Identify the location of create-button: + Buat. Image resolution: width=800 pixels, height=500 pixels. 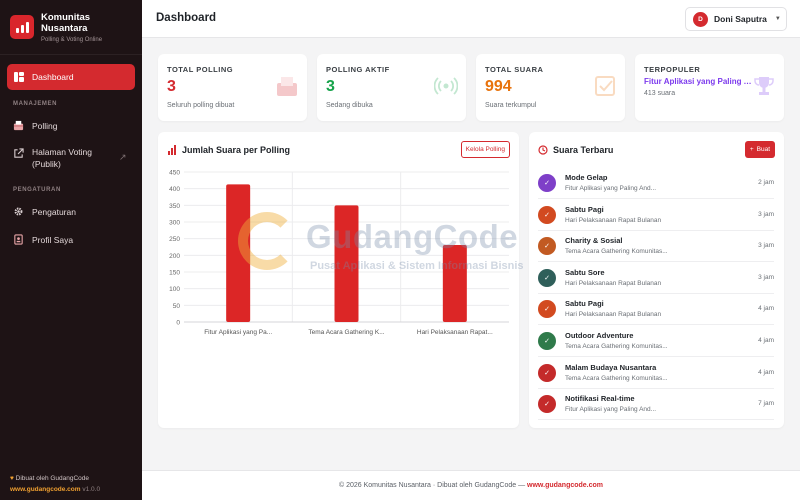
(759, 149).